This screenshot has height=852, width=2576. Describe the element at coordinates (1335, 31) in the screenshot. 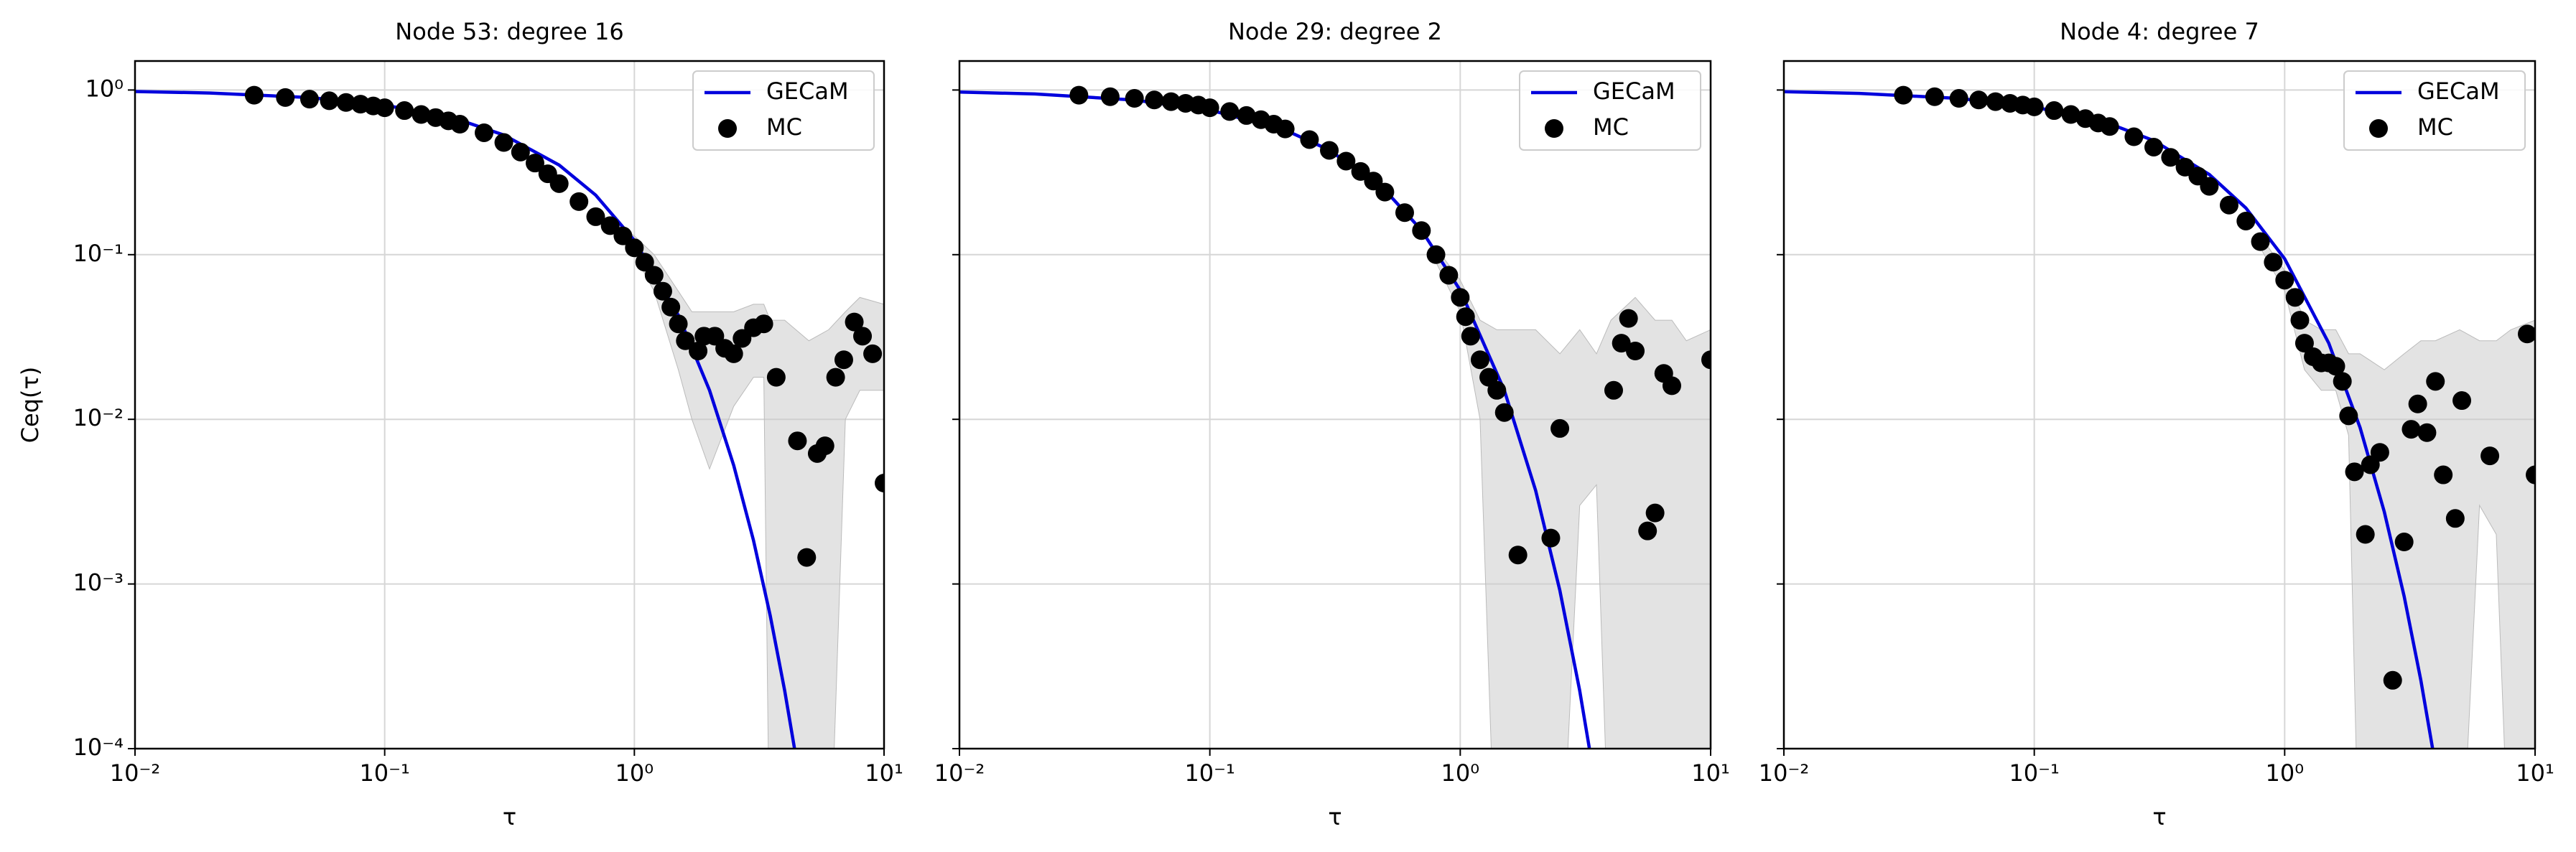

I see `subplot-title: Node 29: degree 2` at that location.